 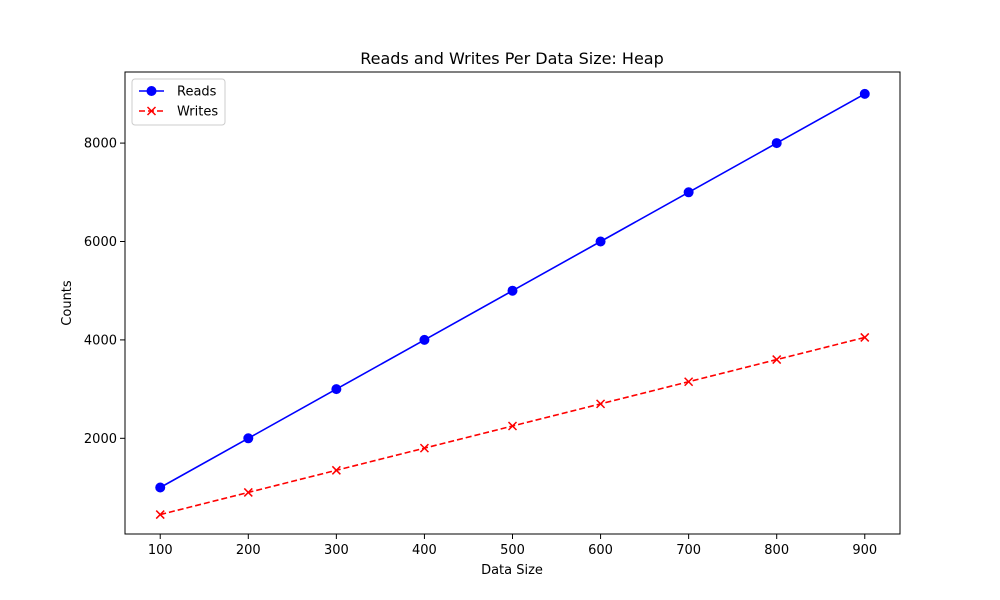 I want to click on x-tick-label: 200, so click(x=248, y=550).